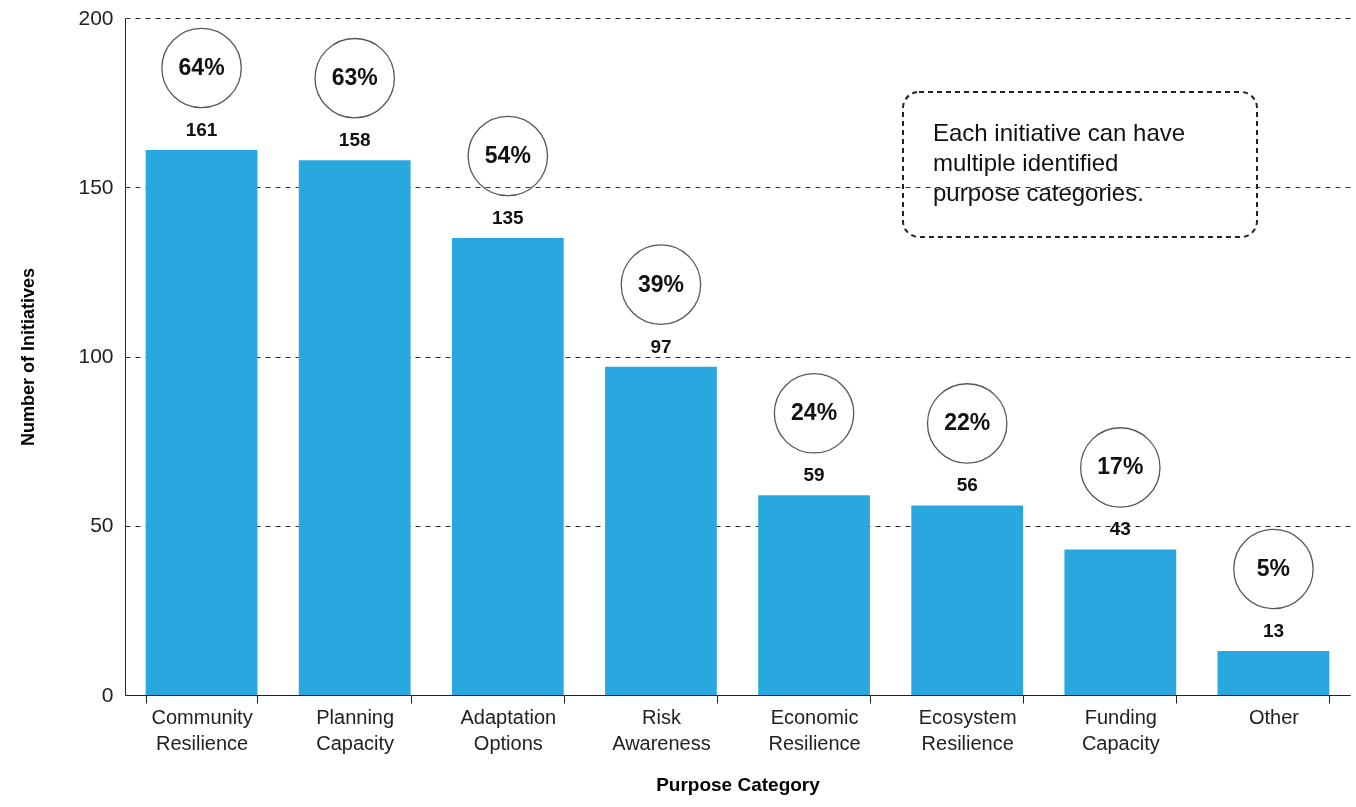 This screenshot has height=807, width=1356. Describe the element at coordinates (508, 729) in the screenshot. I see `x-tick-label: Adaptation Options` at that location.